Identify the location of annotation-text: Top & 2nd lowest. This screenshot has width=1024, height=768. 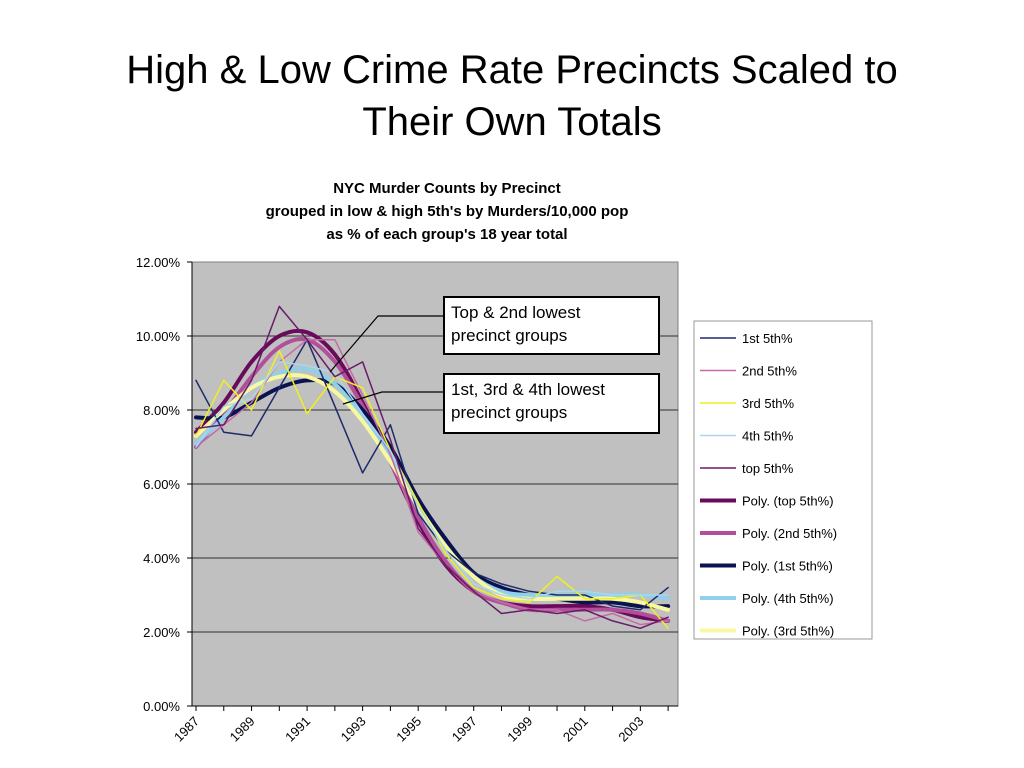
(516, 312).